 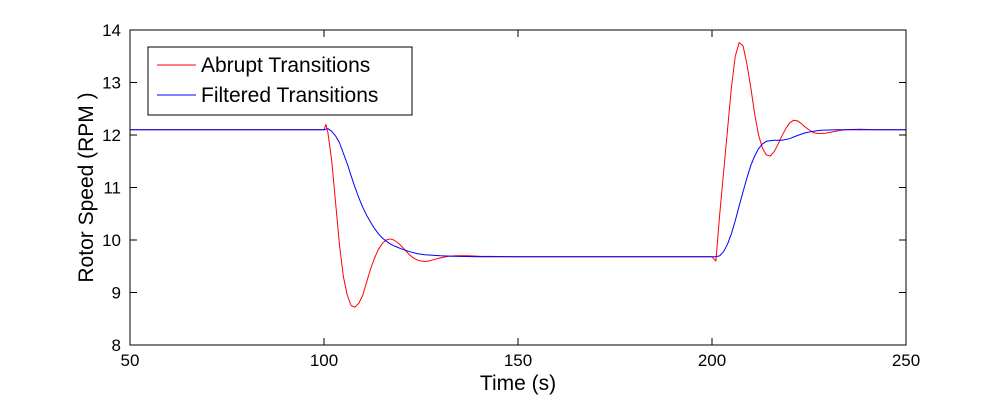 I want to click on y-tick-label: 12, so click(x=111, y=135).